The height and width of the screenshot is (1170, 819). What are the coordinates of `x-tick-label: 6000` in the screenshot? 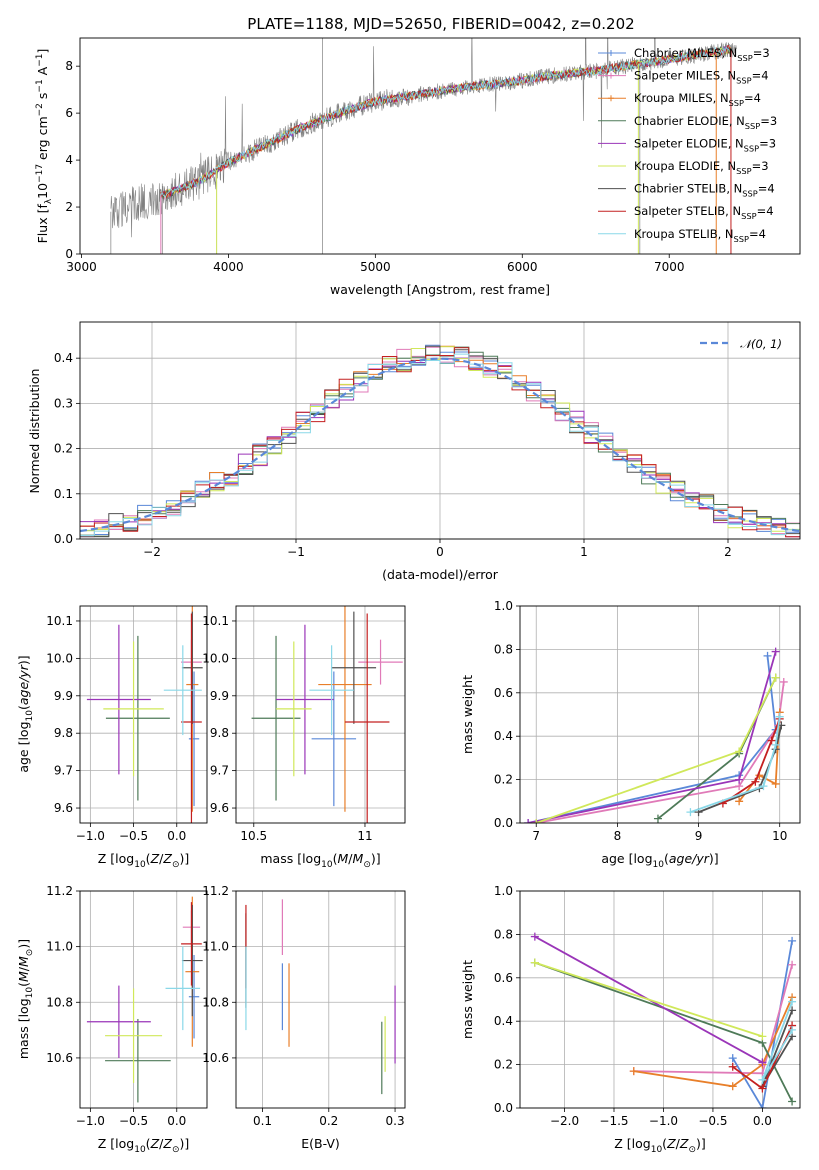 It's located at (522, 267).